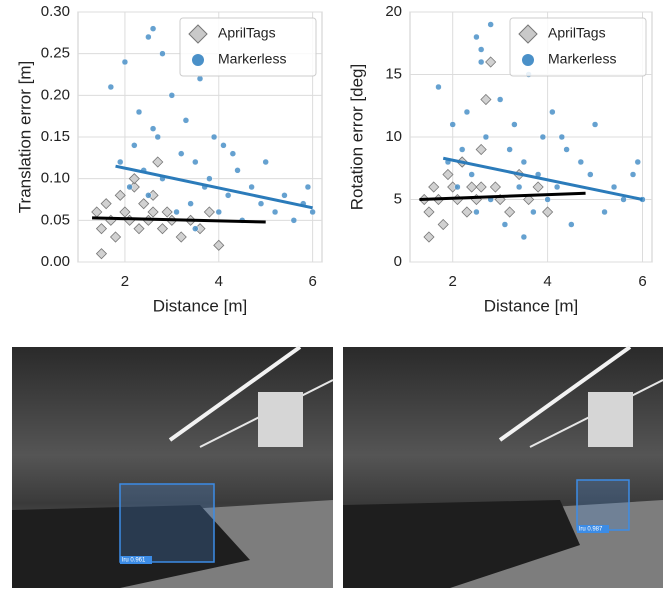 The width and height of the screenshot is (668, 589). Describe the element at coordinates (55, 261) in the screenshot. I see `y-tick-label: 0.00` at that location.